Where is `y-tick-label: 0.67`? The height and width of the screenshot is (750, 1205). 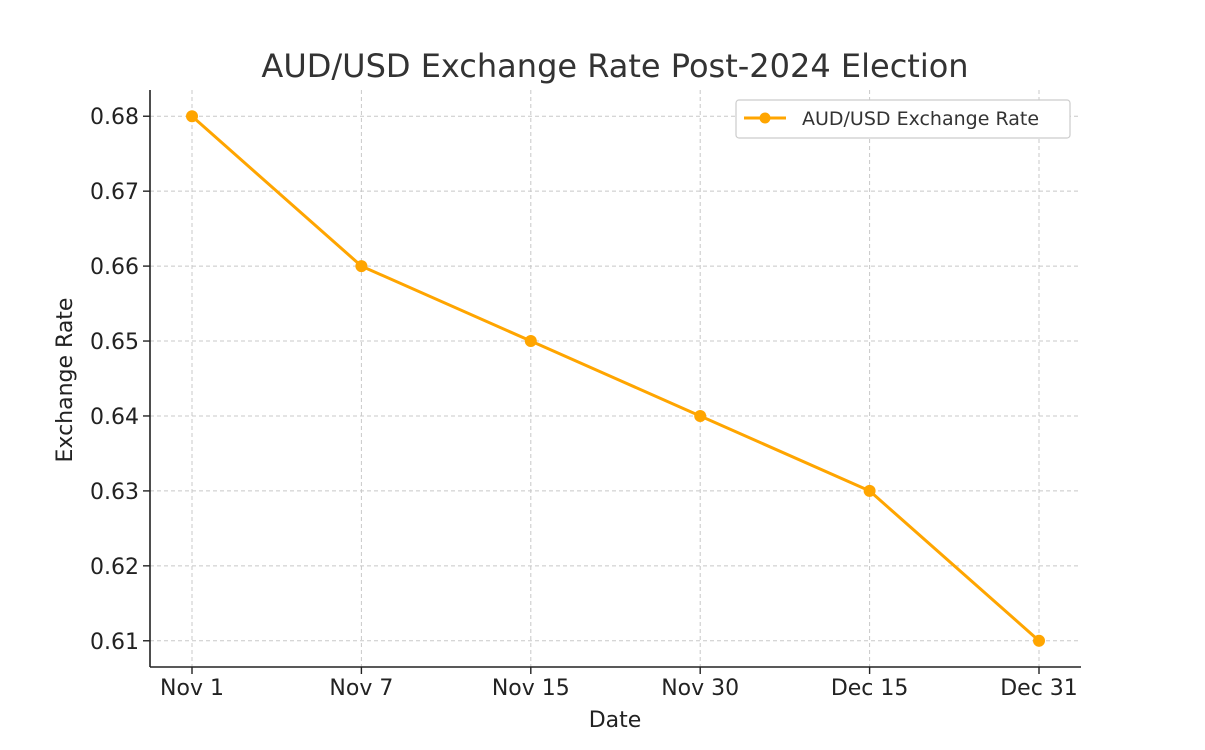 y-tick-label: 0.67 is located at coordinates (114, 192).